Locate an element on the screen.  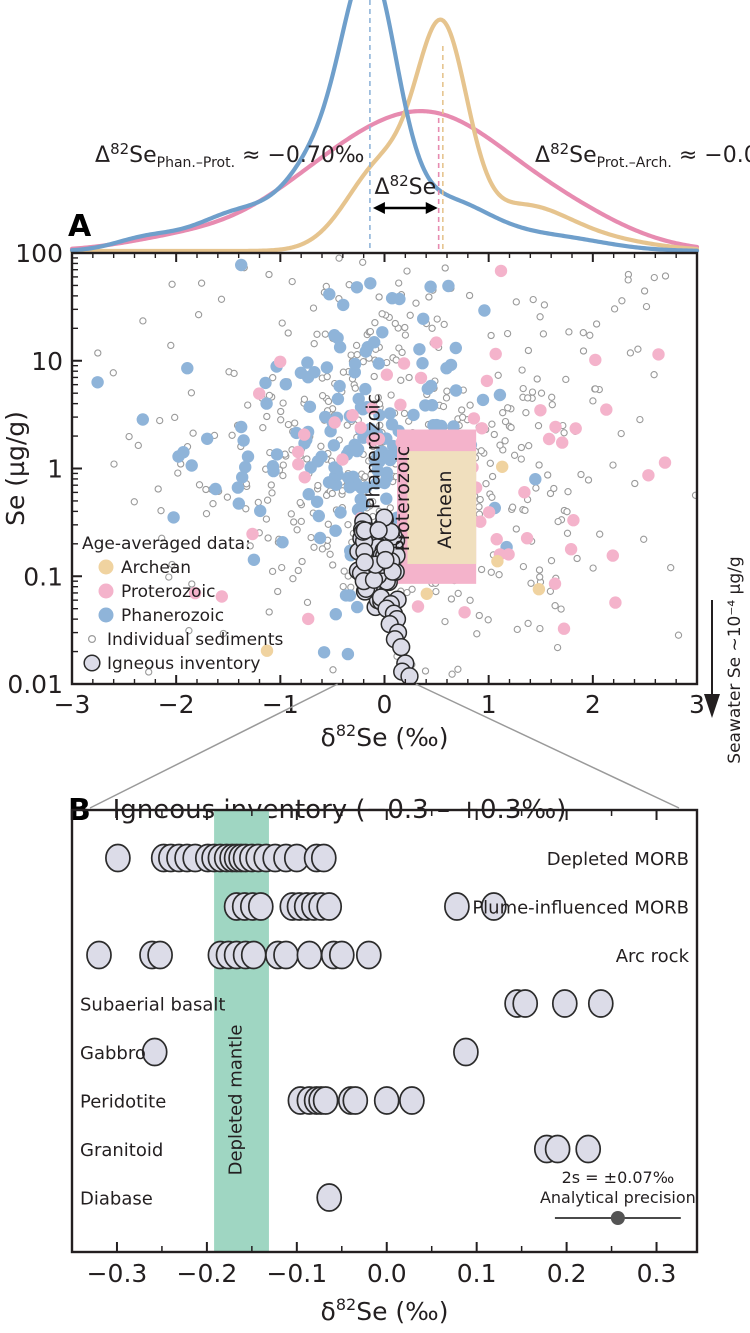
precision-marker is located at coordinates (617, 1218).